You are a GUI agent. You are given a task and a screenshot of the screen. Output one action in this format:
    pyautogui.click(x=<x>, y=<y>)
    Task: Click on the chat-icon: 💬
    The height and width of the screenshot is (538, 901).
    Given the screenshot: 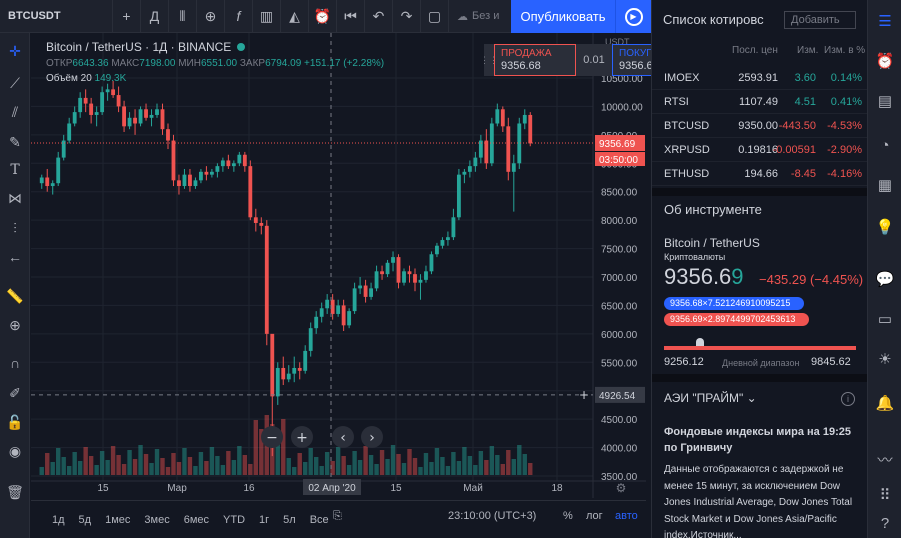 What is the action you would take?
    pyautogui.click(x=885, y=279)
    